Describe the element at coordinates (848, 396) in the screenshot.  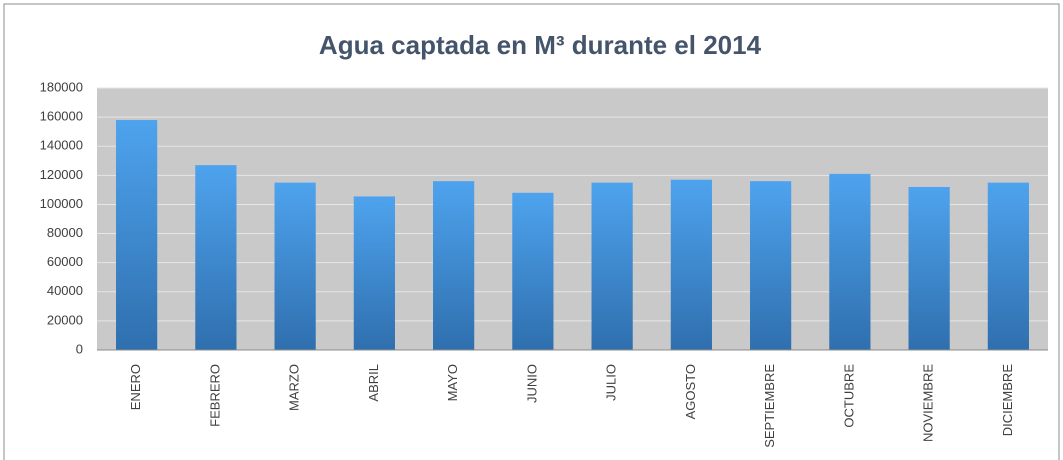
I see `x-tick-label: OCTUBRE` at that location.